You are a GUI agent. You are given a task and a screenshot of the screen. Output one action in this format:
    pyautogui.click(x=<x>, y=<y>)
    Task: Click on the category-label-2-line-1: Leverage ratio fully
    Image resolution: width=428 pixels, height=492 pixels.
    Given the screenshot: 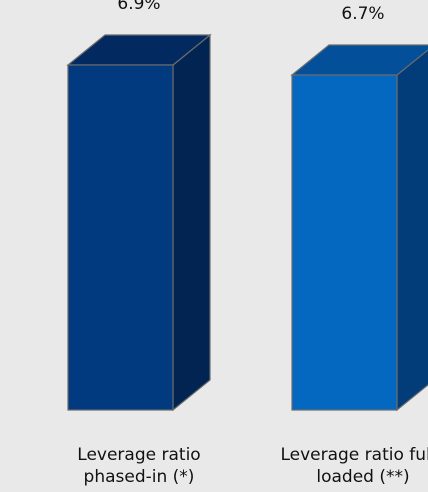 What is the action you would take?
    pyautogui.click(x=354, y=455)
    